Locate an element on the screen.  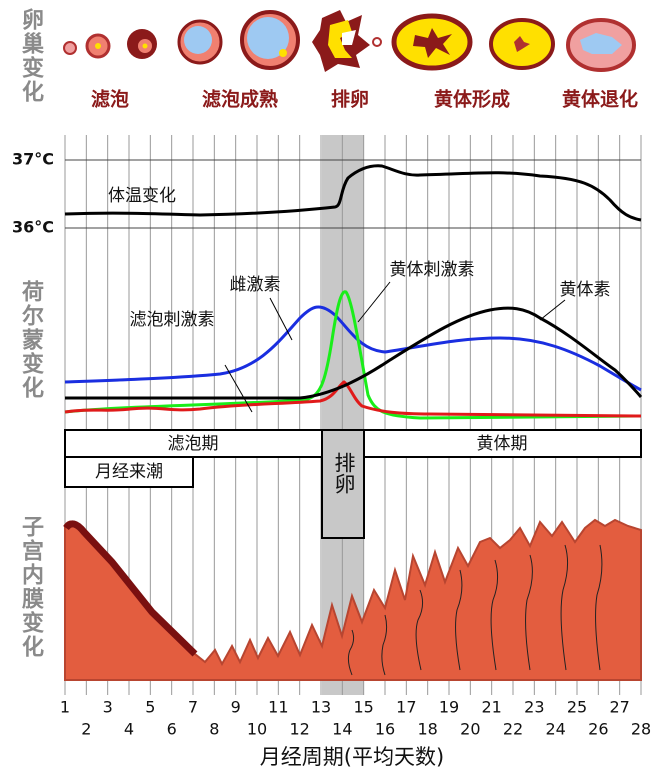
progesterone-curve is located at coordinates (354, 353).